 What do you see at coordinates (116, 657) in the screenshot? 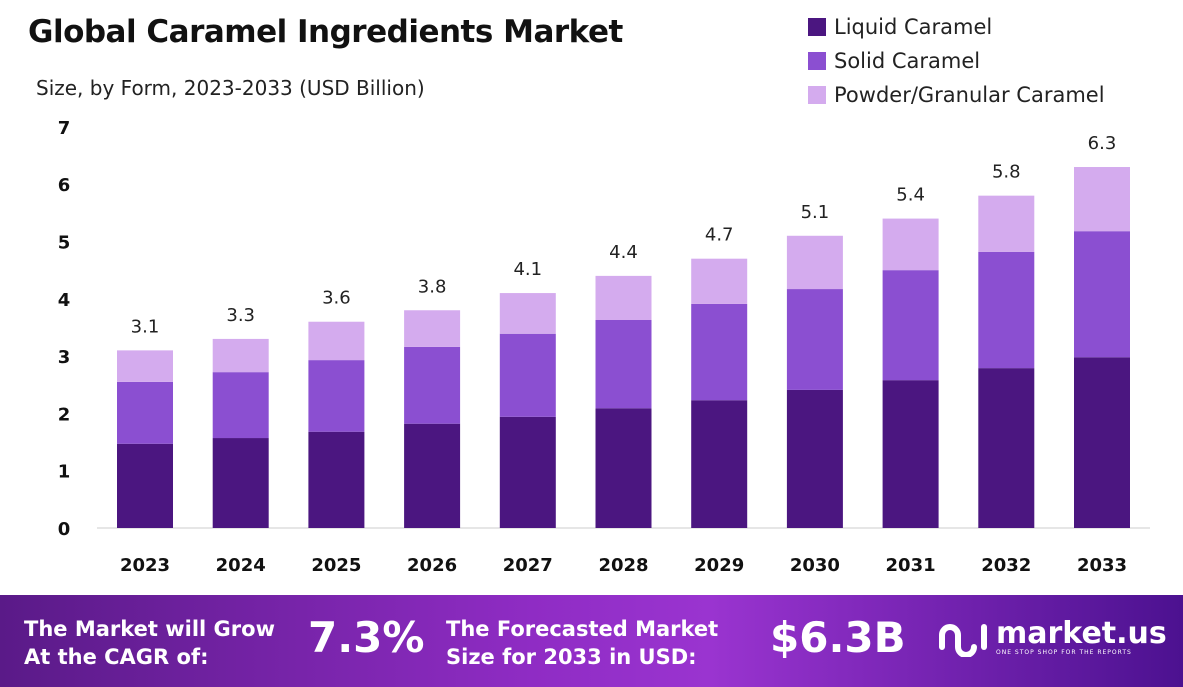
I see `cagr-label-line2: At the CAGR of:` at bounding box center [116, 657].